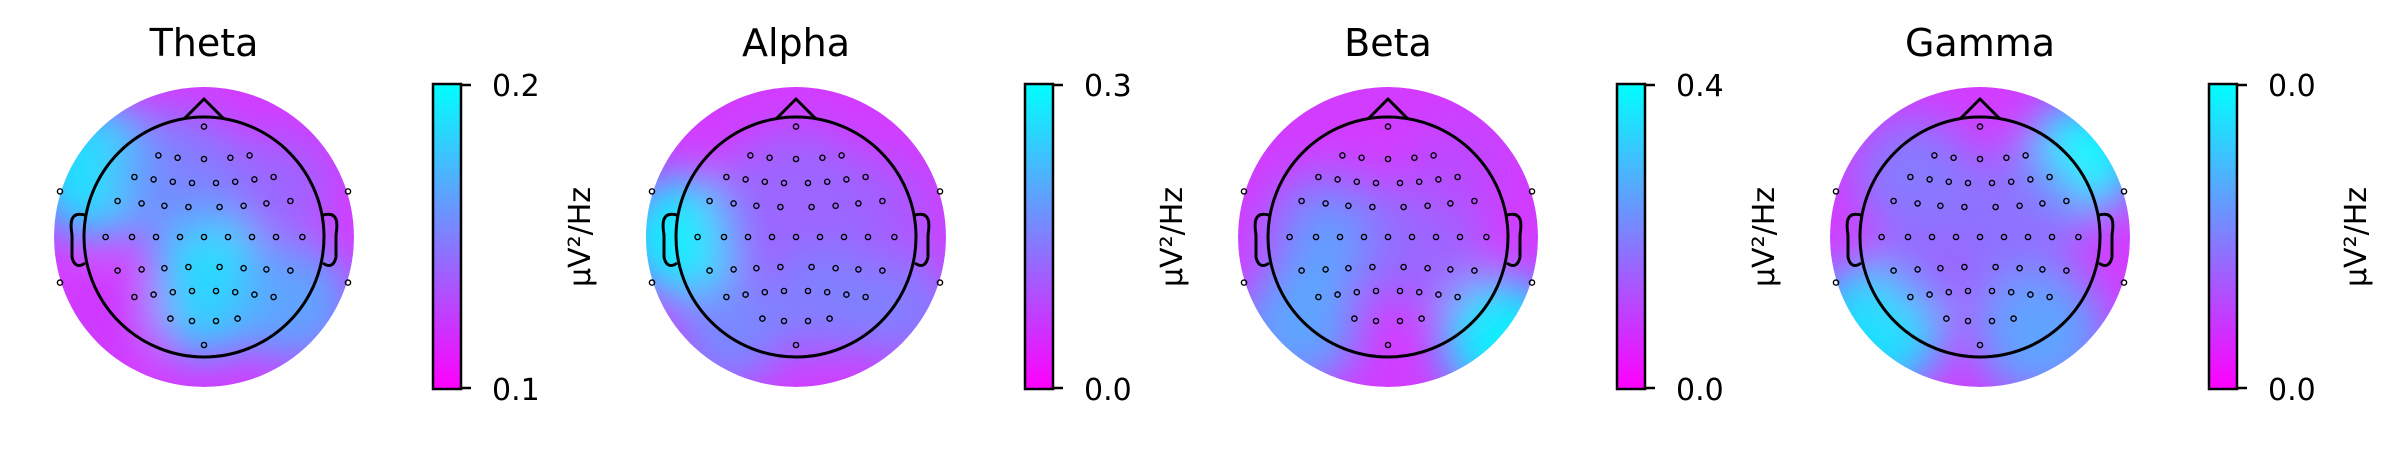  What do you see at coordinates (2290, 238) in the screenshot?
I see `colorbar: 0.0 0.0 µV²/Hz` at bounding box center [2290, 238].